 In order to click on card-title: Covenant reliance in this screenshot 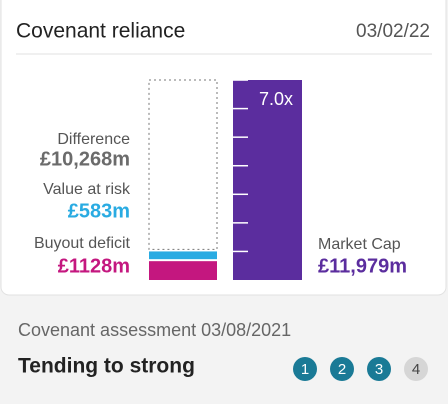, I will do `click(100, 31)`.